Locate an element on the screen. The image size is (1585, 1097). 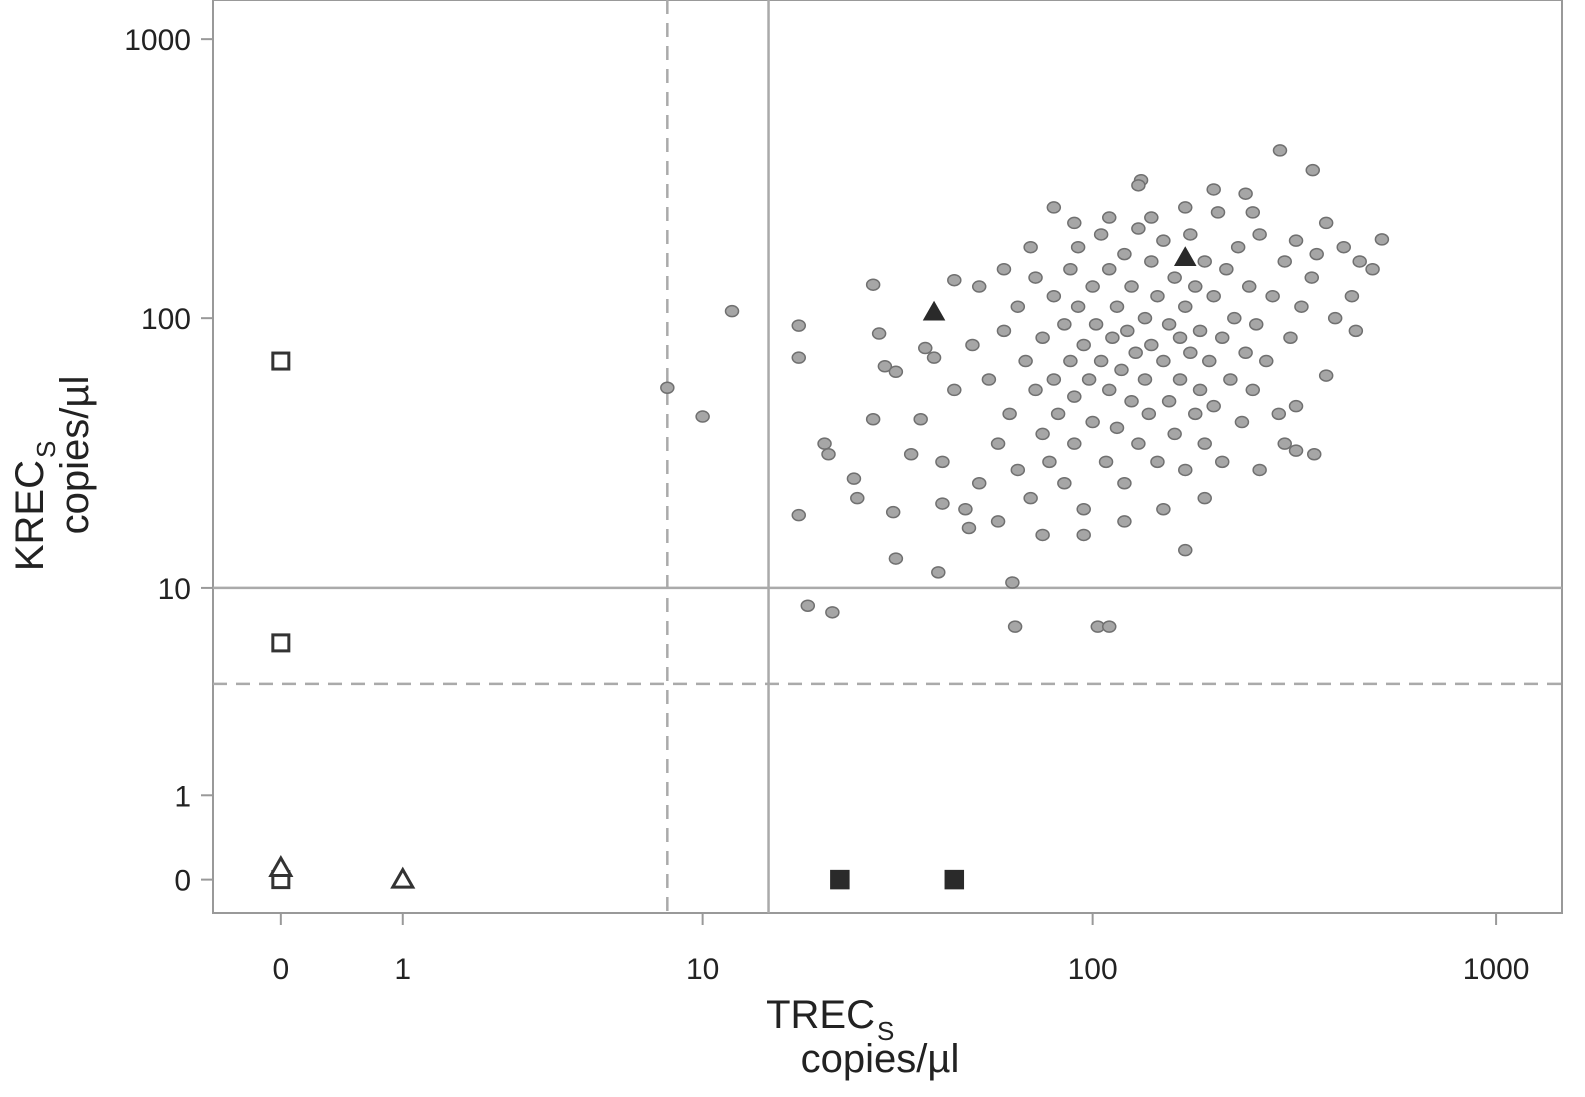
x-axis-label: TREC S copies/µl is located at coordinates (862, 1037).